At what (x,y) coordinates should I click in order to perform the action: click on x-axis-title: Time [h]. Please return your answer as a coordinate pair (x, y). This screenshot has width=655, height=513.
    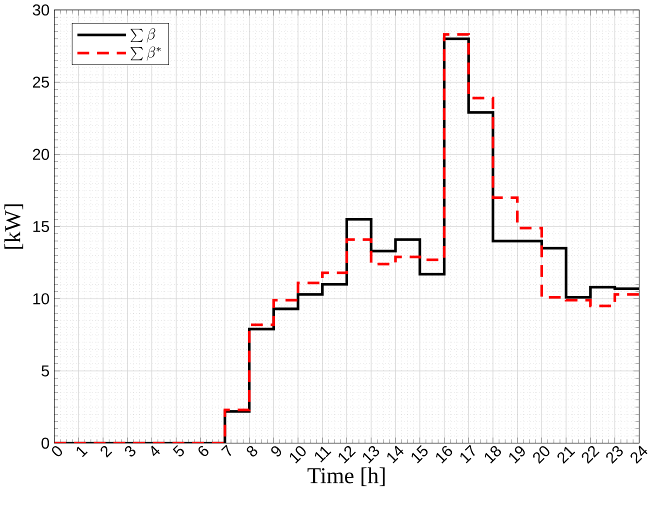
    Looking at the image, I should click on (346, 476).